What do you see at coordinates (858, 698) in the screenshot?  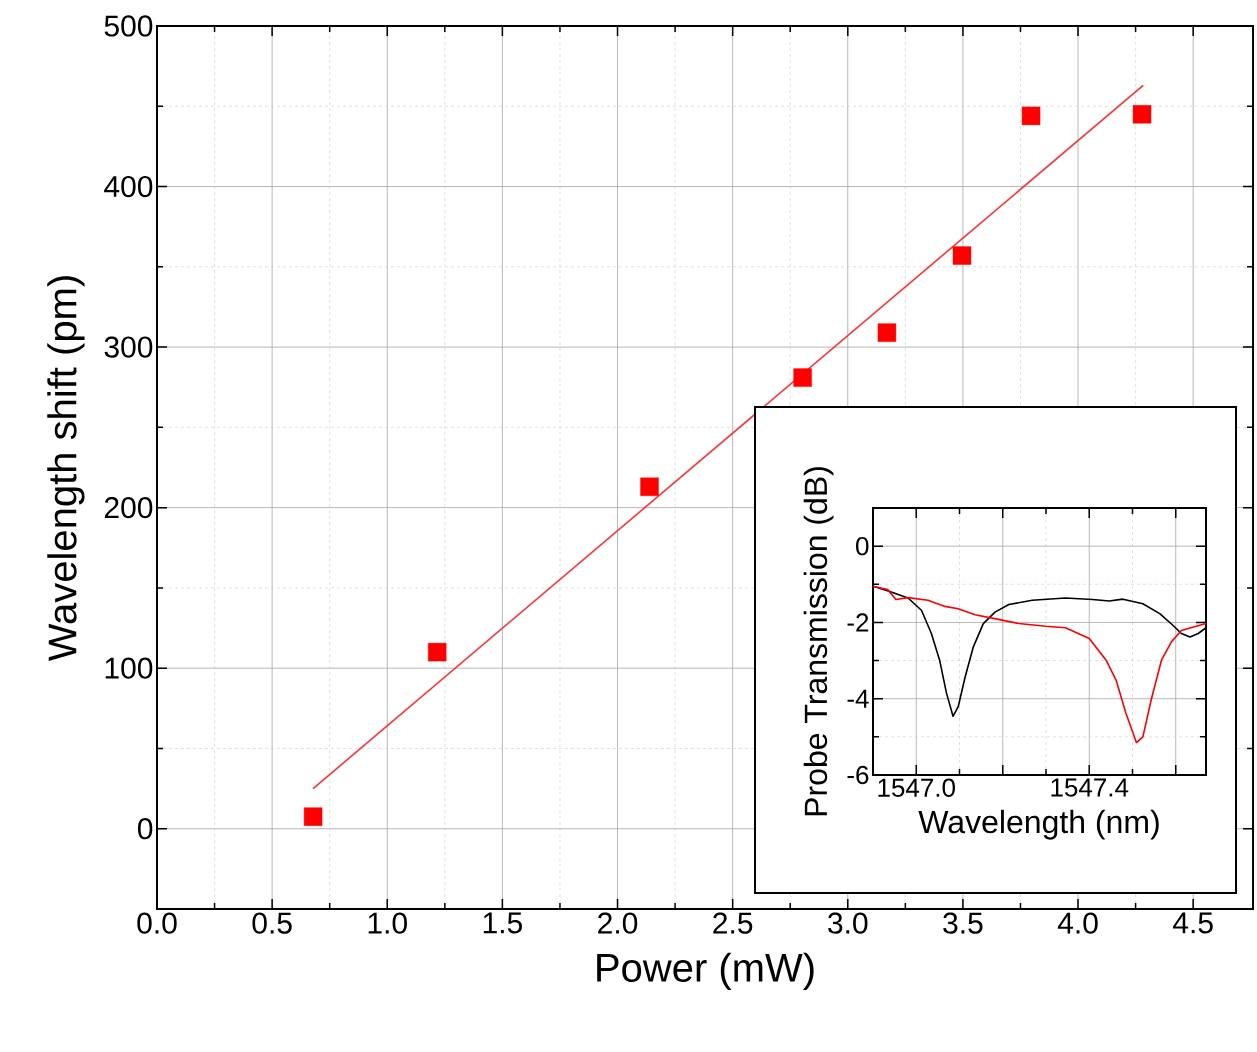 I see `y-tick-label: -4` at bounding box center [858, 698].